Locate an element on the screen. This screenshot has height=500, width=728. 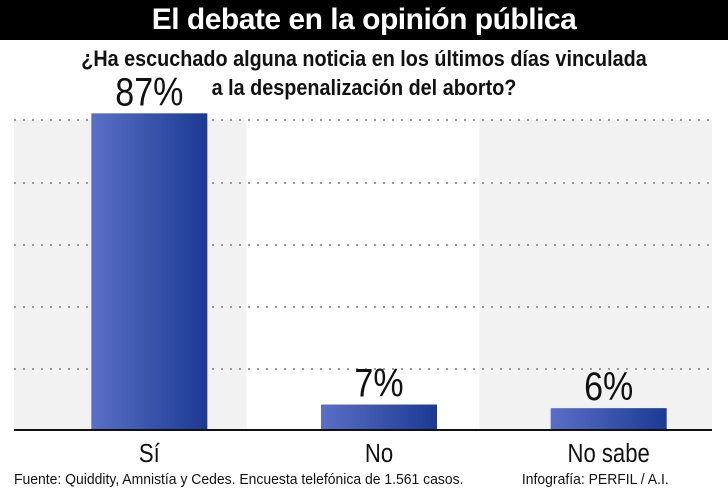
question-line-2: a la despenalización del aborto? is located at coordinates (364, 87).